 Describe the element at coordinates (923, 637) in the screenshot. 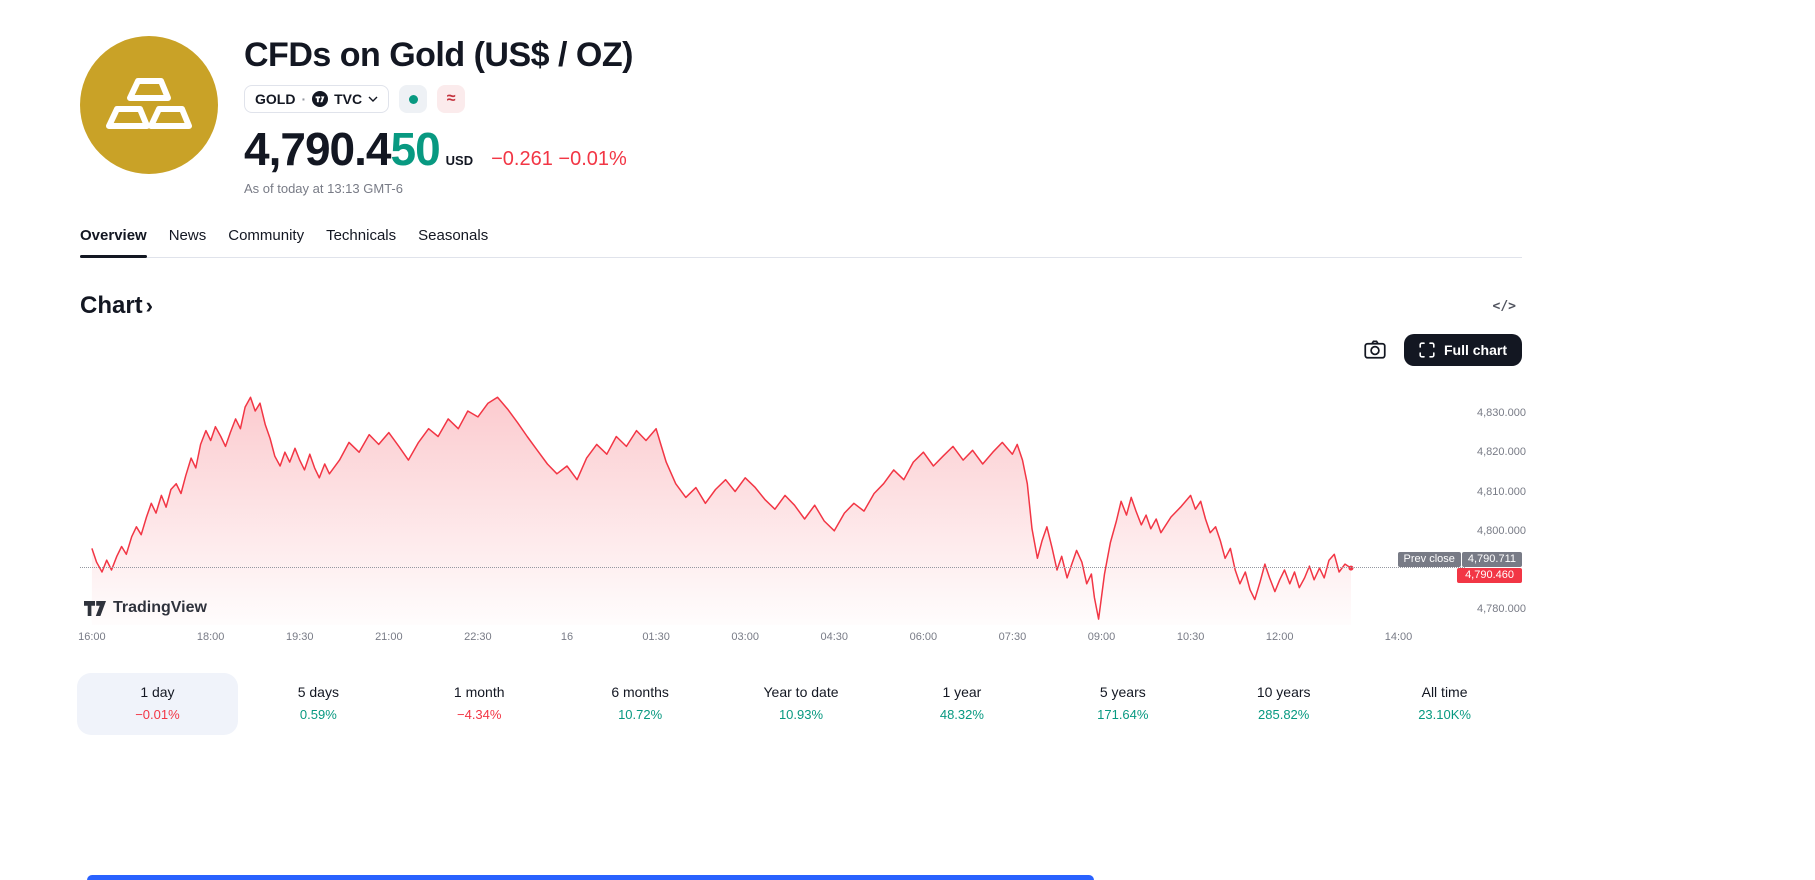

I see `time-scale-label: 06:00` at that location.